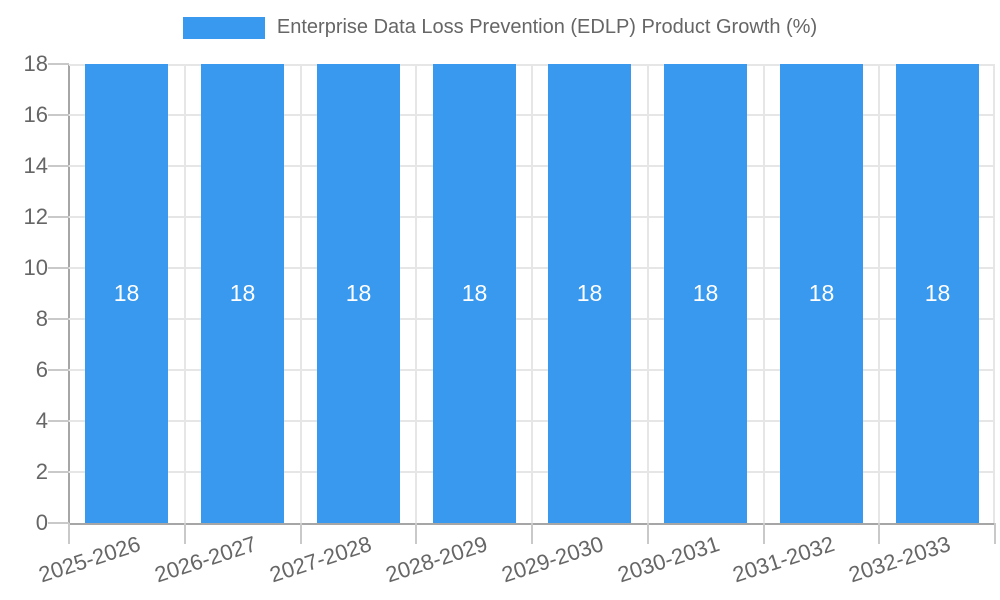  What do you see at coordinates (552, 559) in the screenshot?
I see `x-axis-label: 2029-2030` at bounding box center [552, 559].